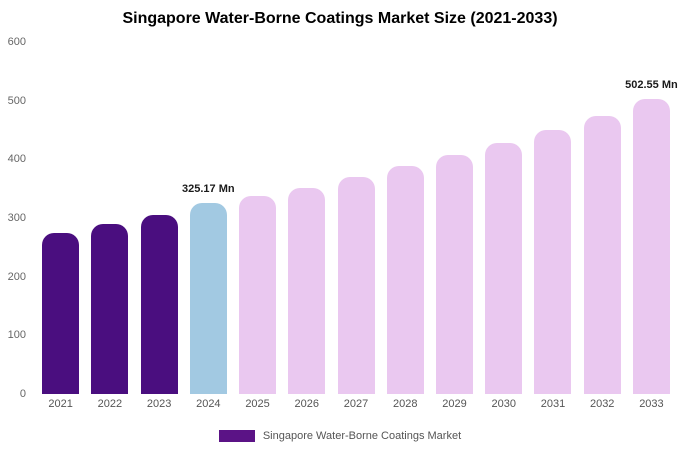 The height and width of the screenshot is (450, 680). I want to click on y-axis: 0 100 200 300 400 500 600, so click(14, 218).